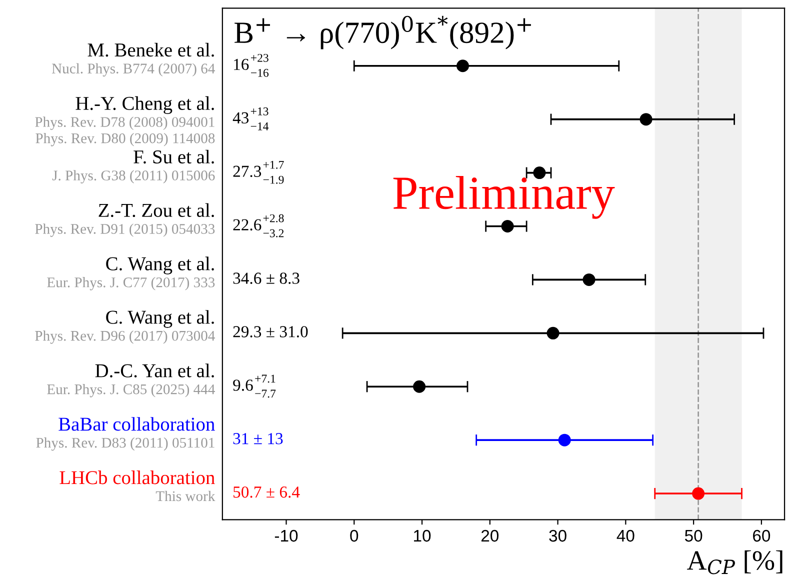 The width and height of the screenshot is (803, 582). What do you see at coordinates (286, 536) in the screenshot?
I see `x-tick-label: -10` at bounding box center [286, 536].